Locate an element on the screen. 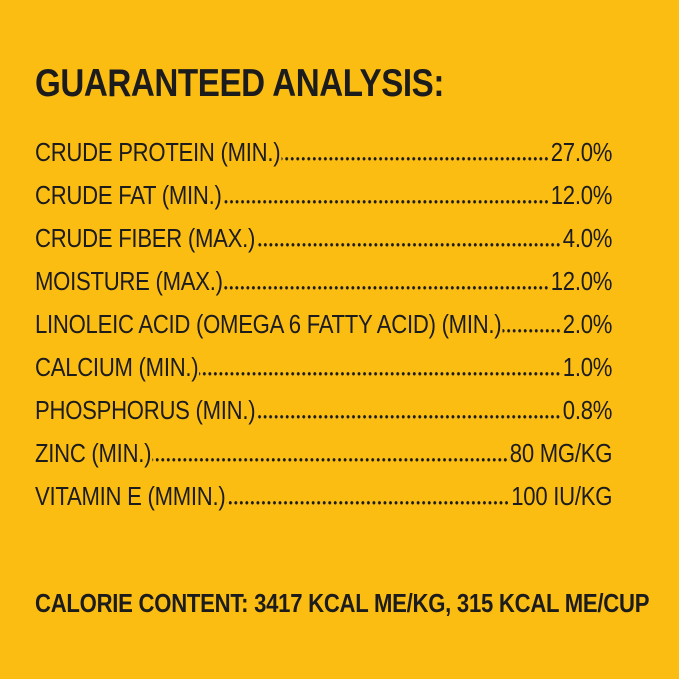 Image resolution: width=679 pixels, height=679 pixels. analysis-row-value: 4.0% is located at coordinates (587, 238).